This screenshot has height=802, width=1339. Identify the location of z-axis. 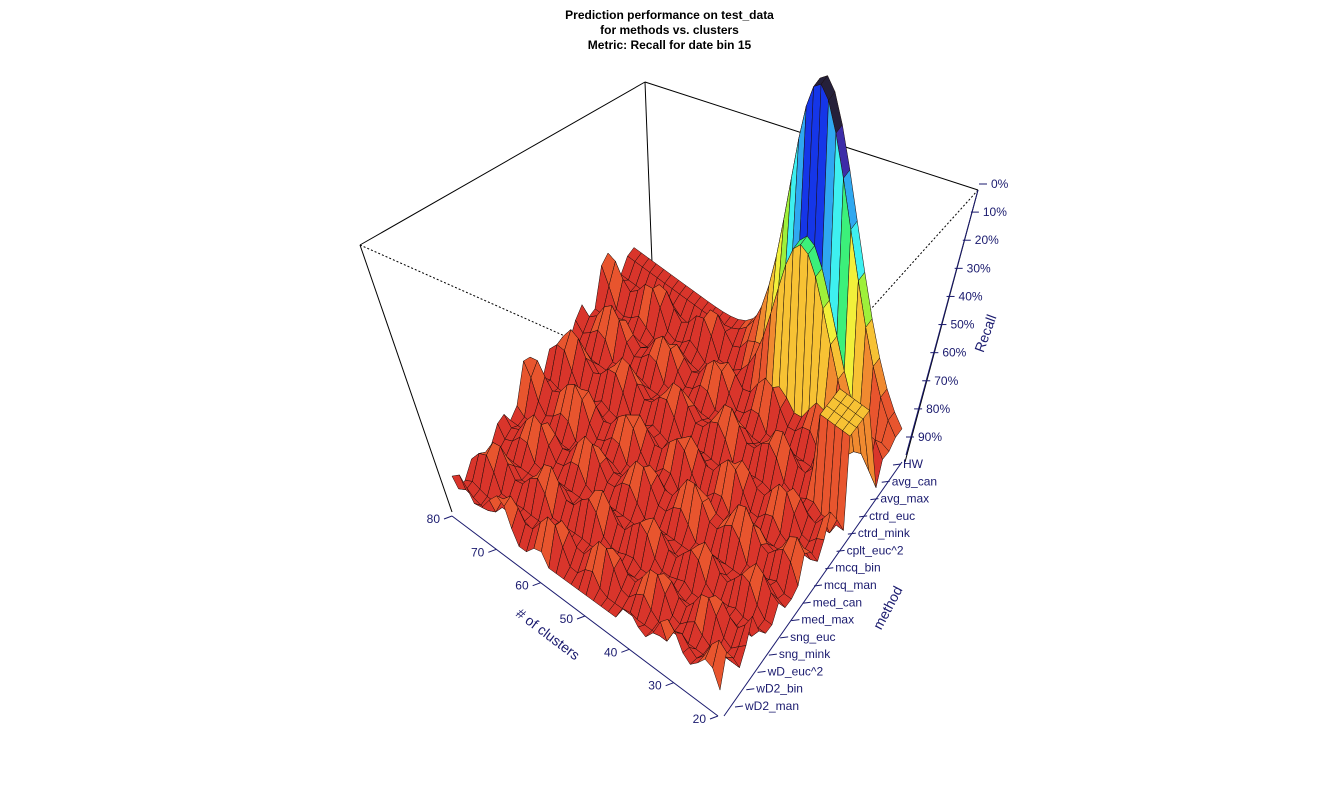
(942, 322).